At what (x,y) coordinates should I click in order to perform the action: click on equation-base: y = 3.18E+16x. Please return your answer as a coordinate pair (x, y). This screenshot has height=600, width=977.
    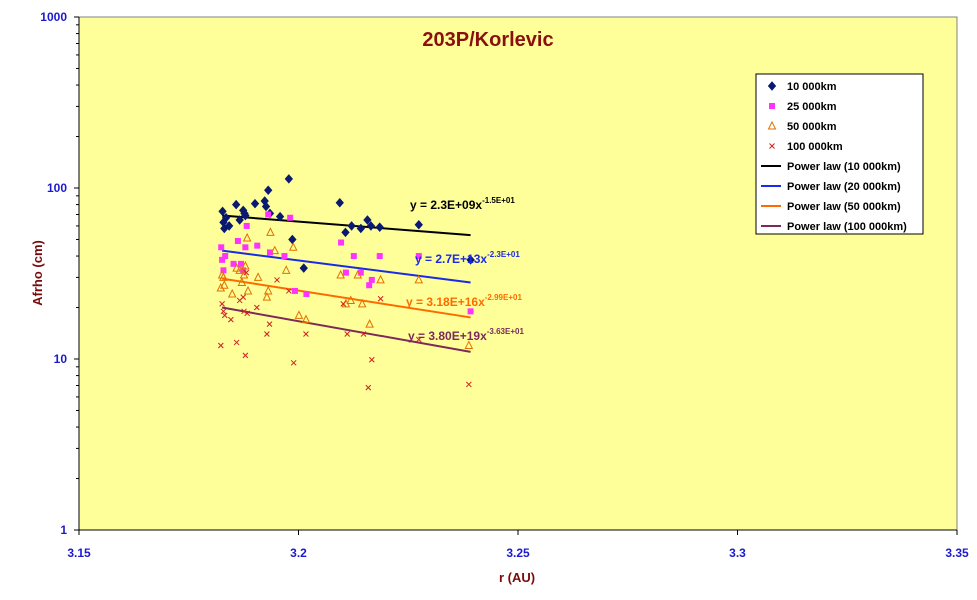
    Looking at the image, I should click on (445, 302).